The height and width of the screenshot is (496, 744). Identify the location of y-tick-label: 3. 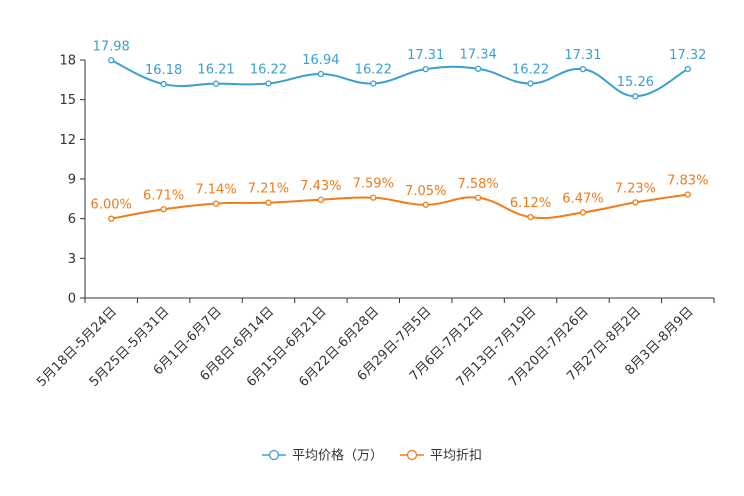
(72, 259).